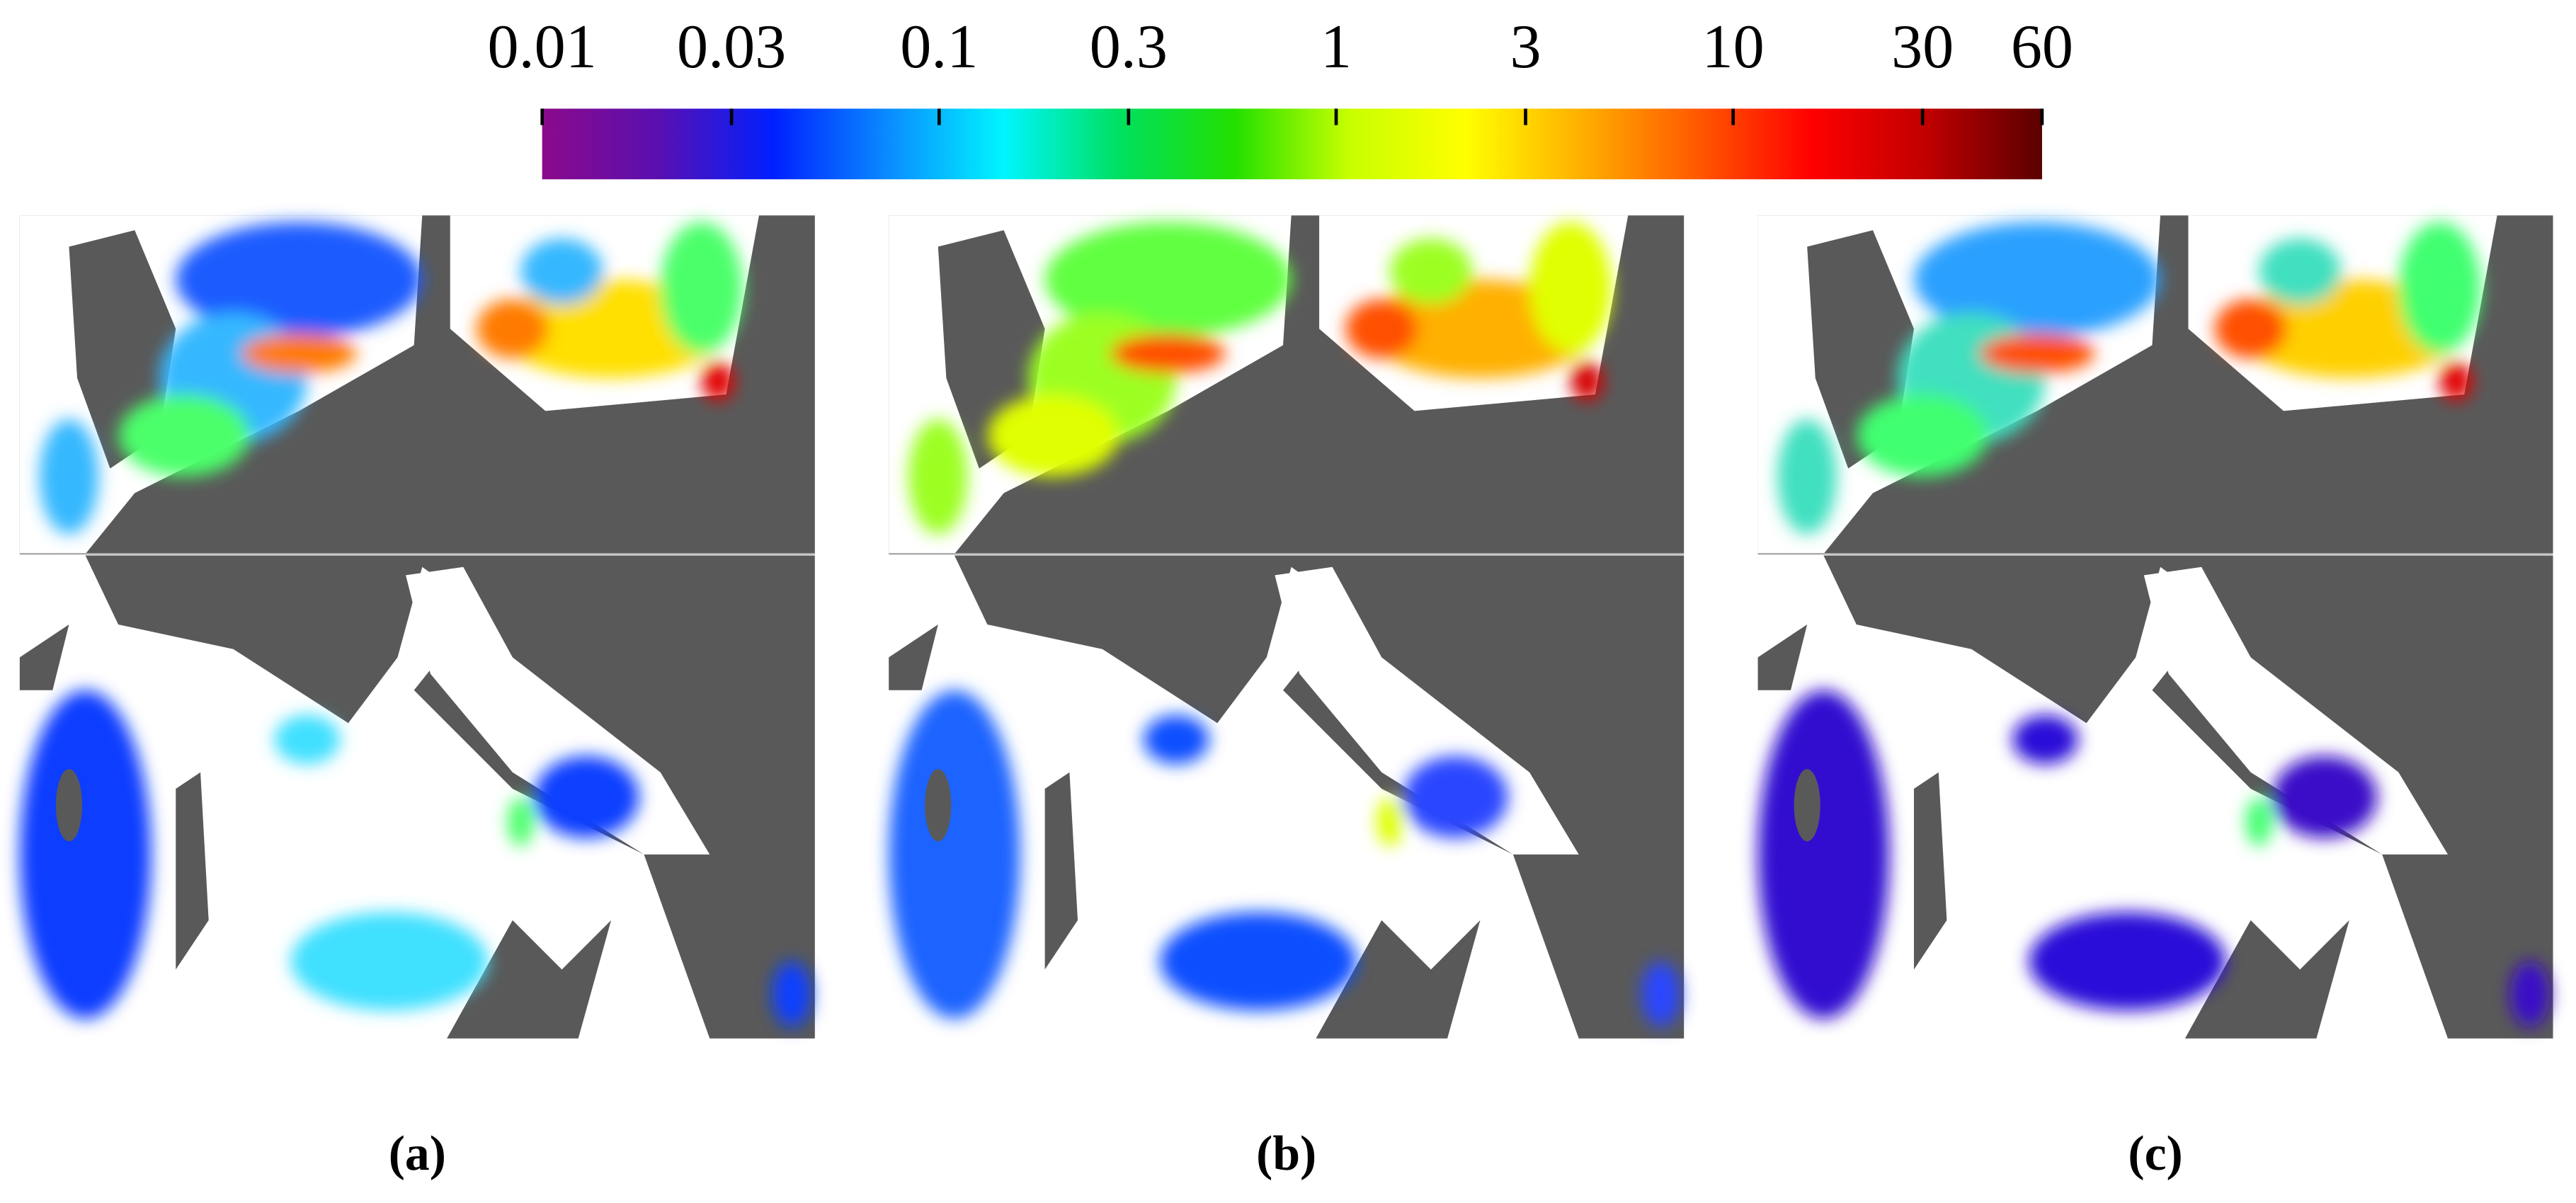  What do you see at coordinates (1292, 144) in the screenshot?
I see `colorbar` at bounding box center [1292, 144].